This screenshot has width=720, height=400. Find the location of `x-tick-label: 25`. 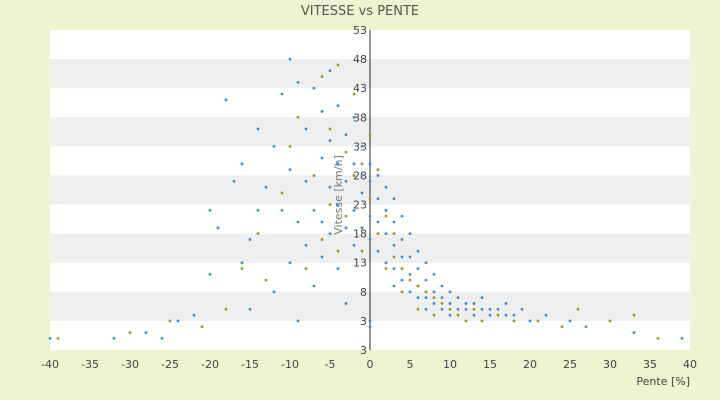

x-tick-label: 25 is located at coordinates (570, 364).